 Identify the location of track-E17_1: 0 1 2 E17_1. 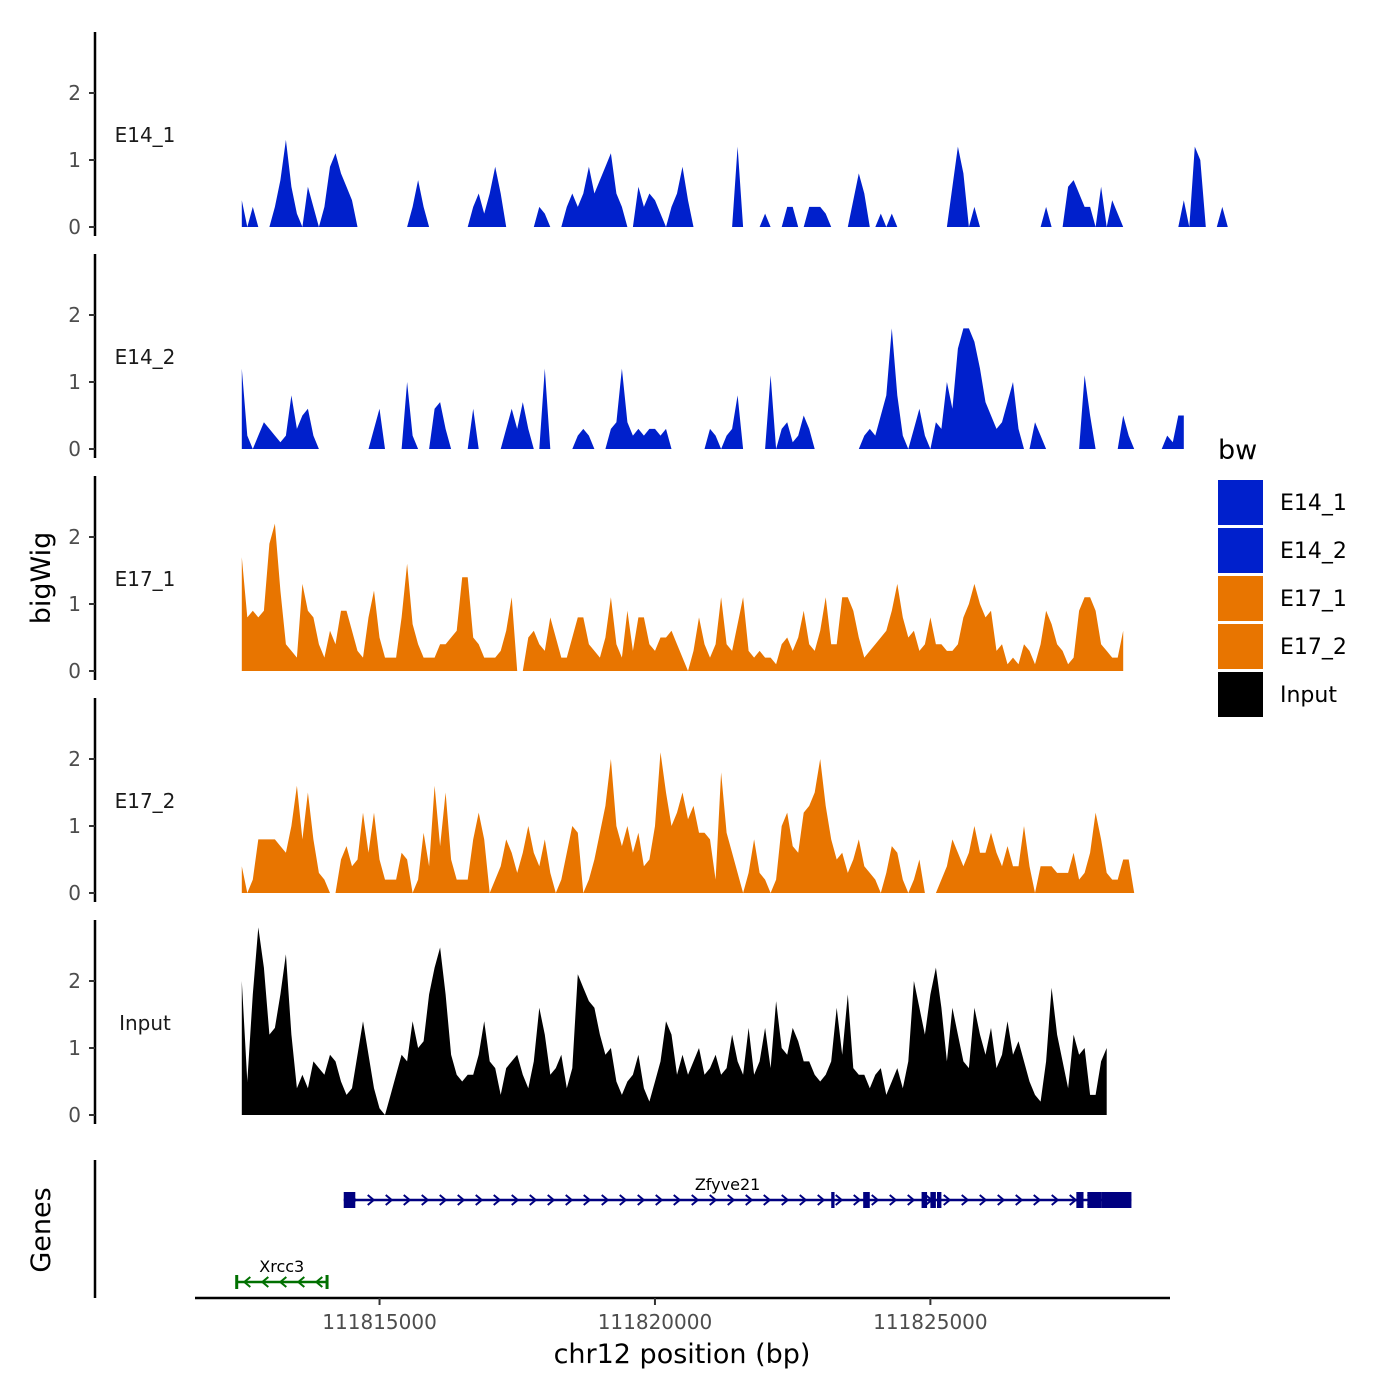
(596, 579).